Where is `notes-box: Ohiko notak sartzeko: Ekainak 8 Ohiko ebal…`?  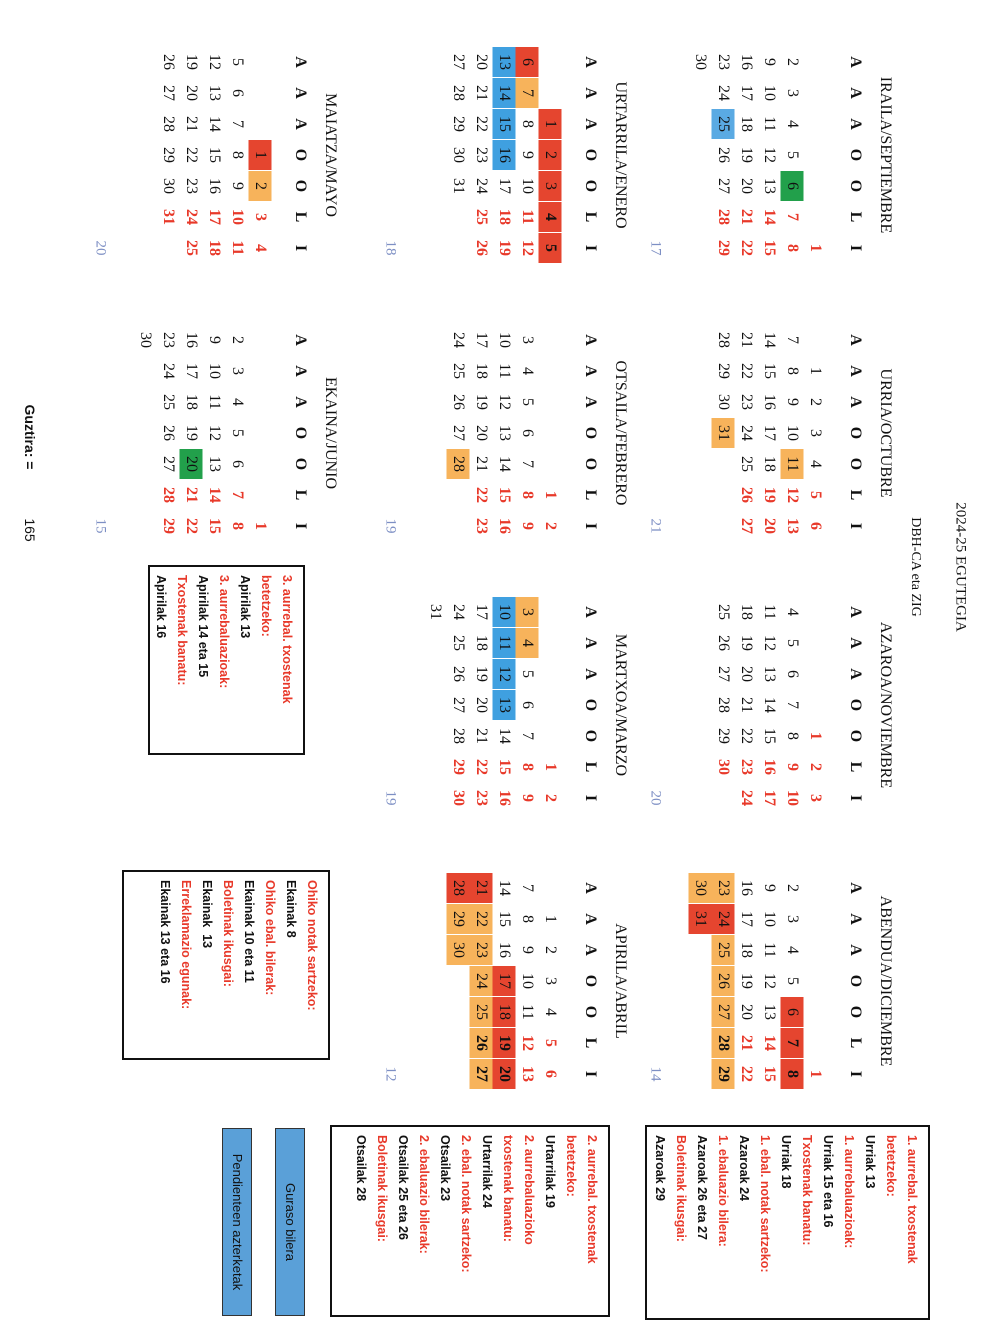
notes-box: Ohiko notak sartzeko: Ekainak 8 Ohiko ebal… is located at coordinates (226, 965).